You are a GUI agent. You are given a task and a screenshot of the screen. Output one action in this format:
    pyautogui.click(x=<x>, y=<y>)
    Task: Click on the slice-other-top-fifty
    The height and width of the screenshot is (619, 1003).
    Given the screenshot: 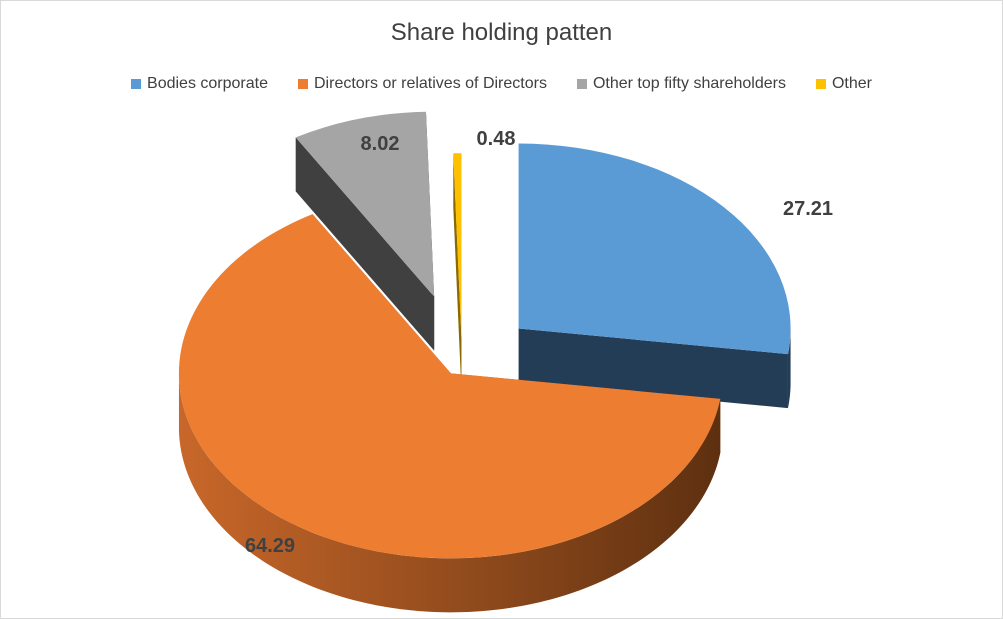 What is the action you would take?
    pyautogui.click(x=365, y=231)
    